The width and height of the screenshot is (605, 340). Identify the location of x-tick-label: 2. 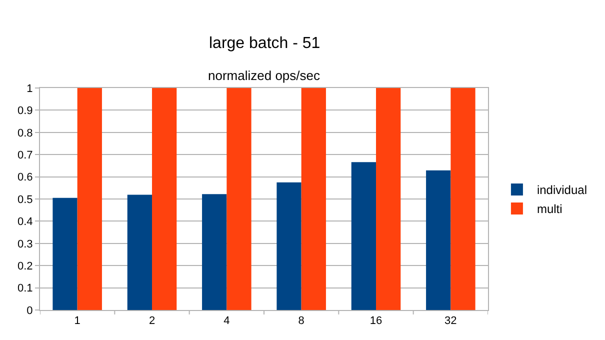
(152, 321).